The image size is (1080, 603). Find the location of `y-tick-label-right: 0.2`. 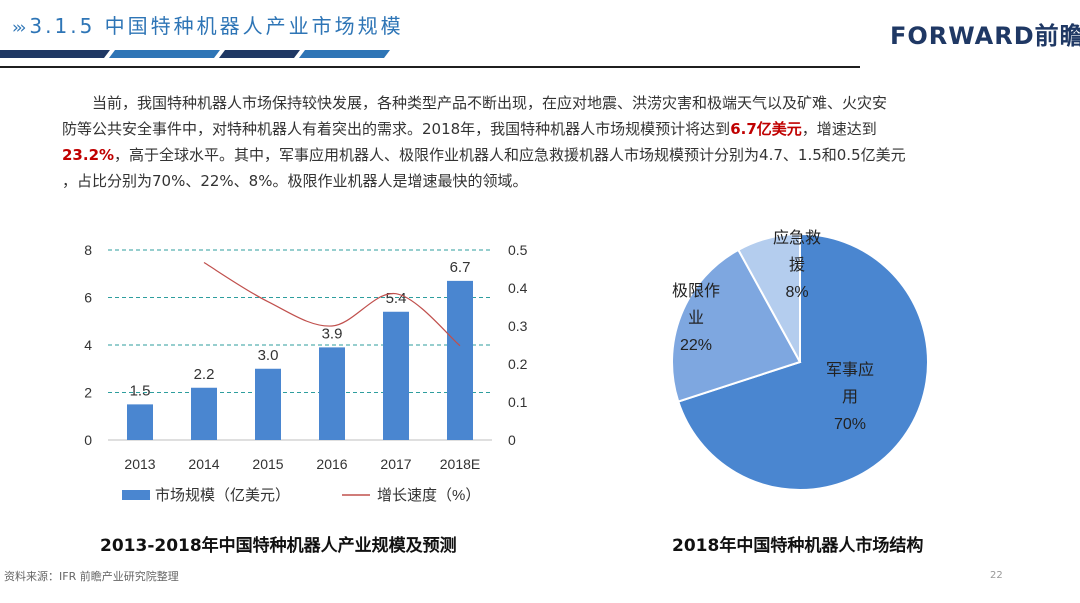

y-tick-label-right: 0.2 is located at coordinates (518, 364).